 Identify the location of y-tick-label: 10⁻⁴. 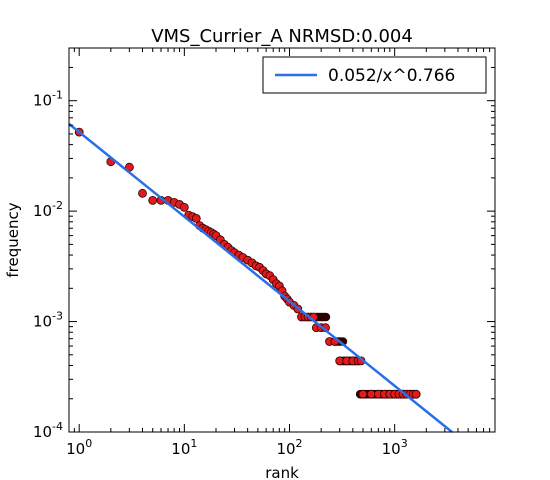
(48, 430).